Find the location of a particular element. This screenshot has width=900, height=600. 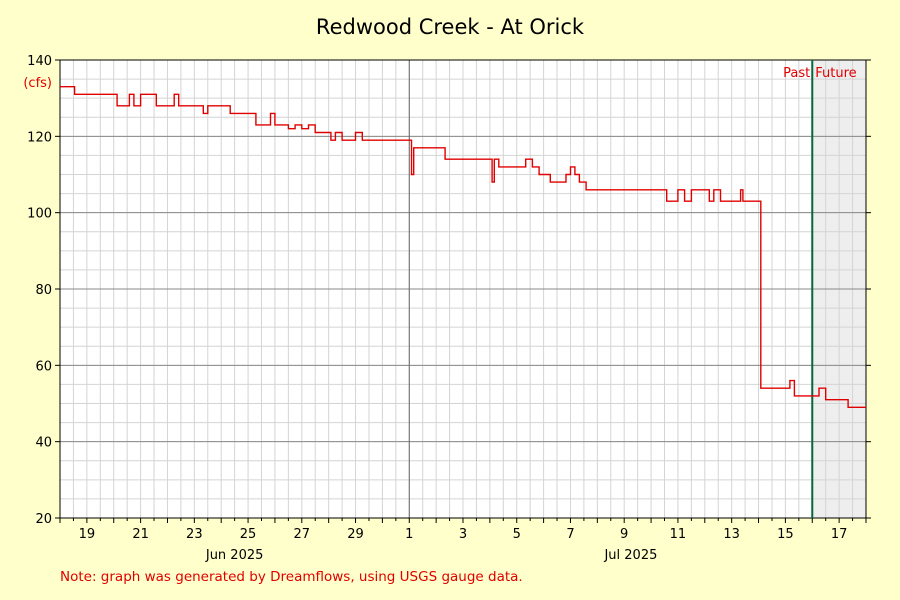

x-tick-label: 3 is located at coordinates (463, 534).